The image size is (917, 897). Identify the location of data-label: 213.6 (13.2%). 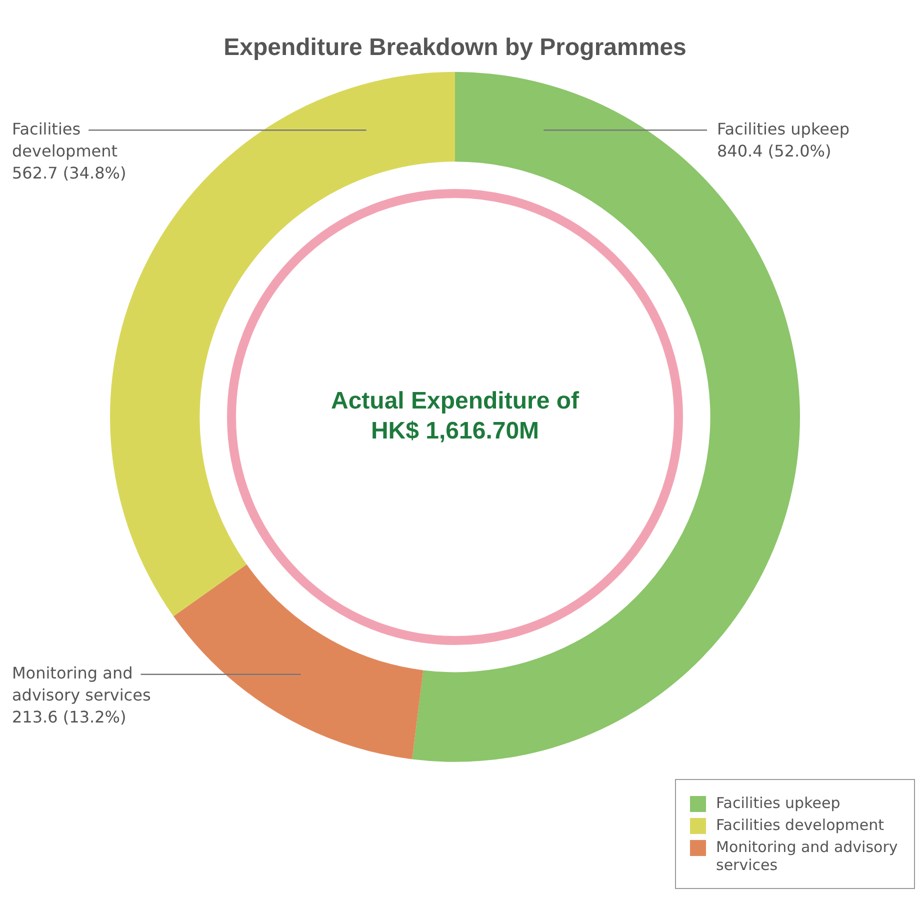
(69, 717).